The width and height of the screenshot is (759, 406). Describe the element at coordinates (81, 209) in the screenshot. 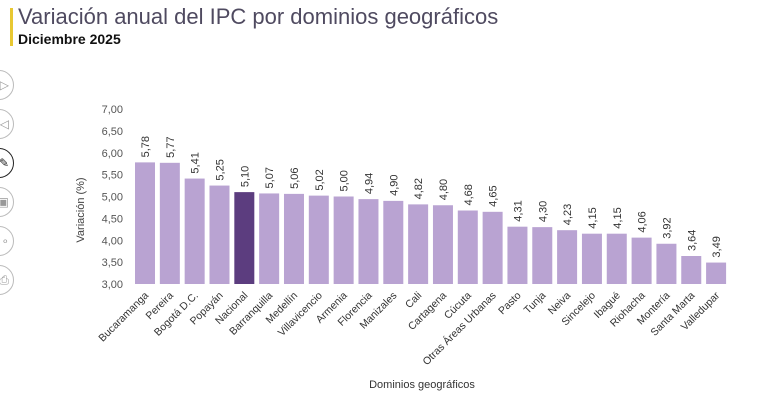

I see `y-axis-label: Variación (%)` at that location.